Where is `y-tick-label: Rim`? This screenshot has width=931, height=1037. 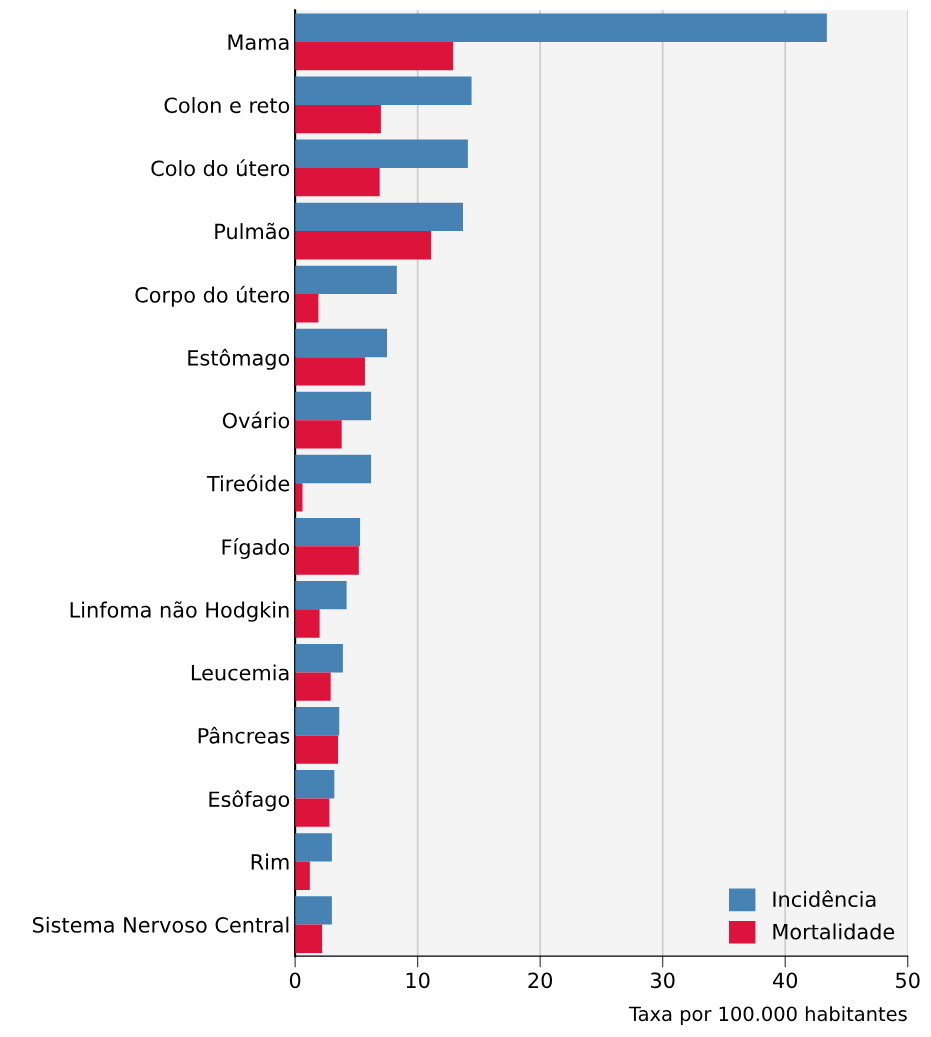 y-tick-label: Rim is located at coordinates (270, 861).